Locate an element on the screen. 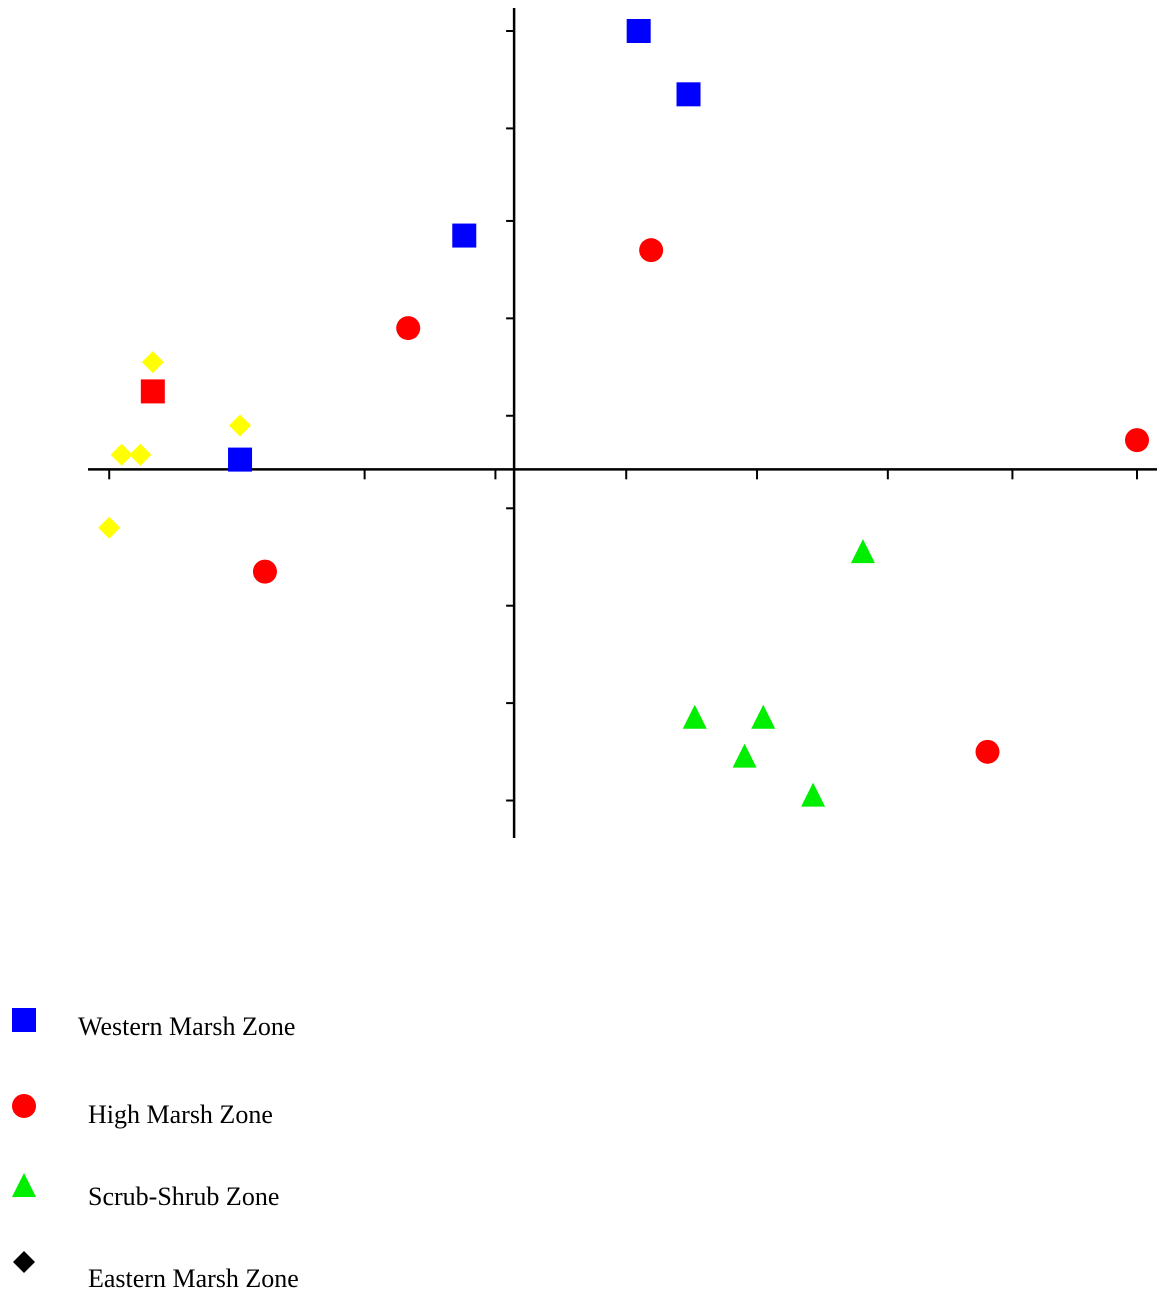 Image resolution: width=1161 pixels, height=1298 pixels. triangle-marker-icon is located at coordinates (24, 1185).